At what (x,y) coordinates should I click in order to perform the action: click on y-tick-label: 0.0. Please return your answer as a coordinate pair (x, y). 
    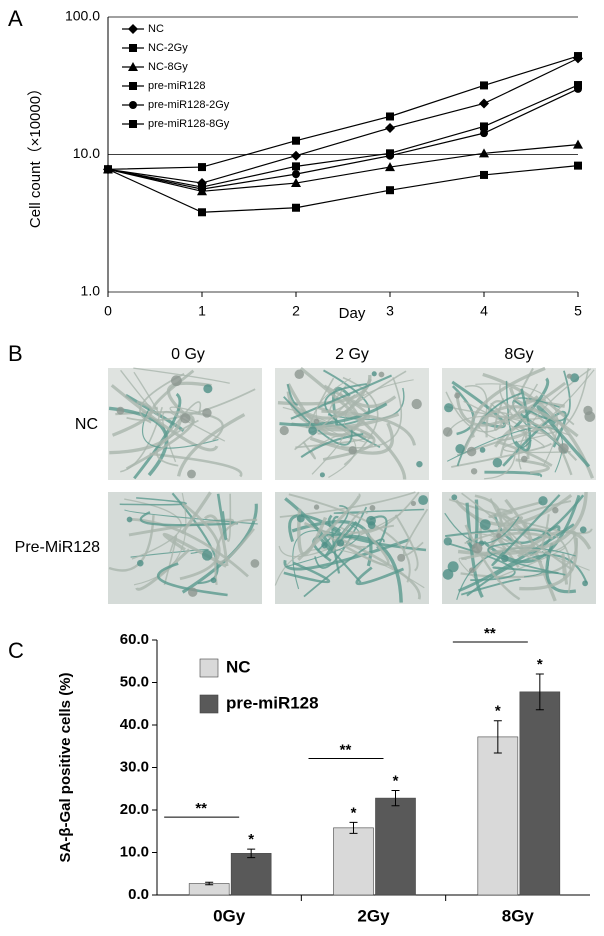
    Looking at the image, I should click on (138, 894).